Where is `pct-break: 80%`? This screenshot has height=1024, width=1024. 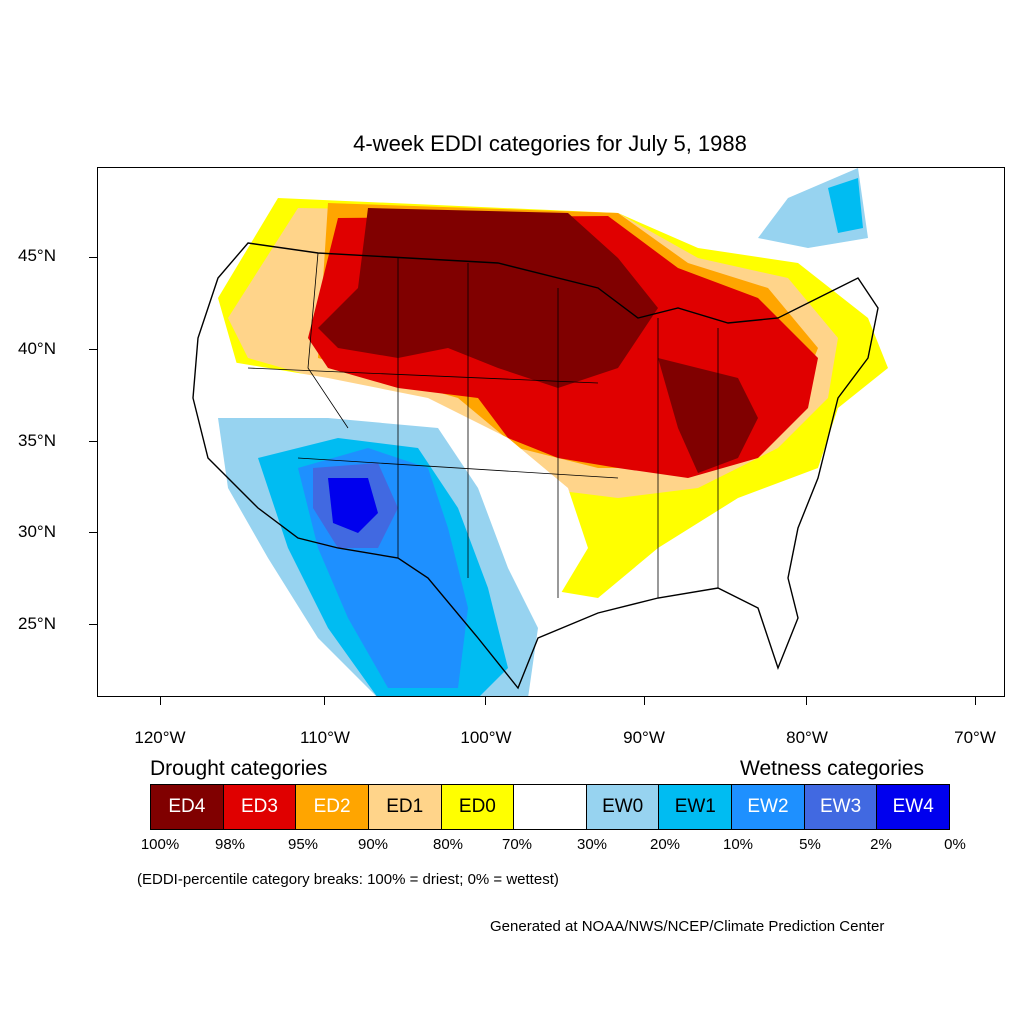 pct-break: 80% is located at coordinates (448, 844).